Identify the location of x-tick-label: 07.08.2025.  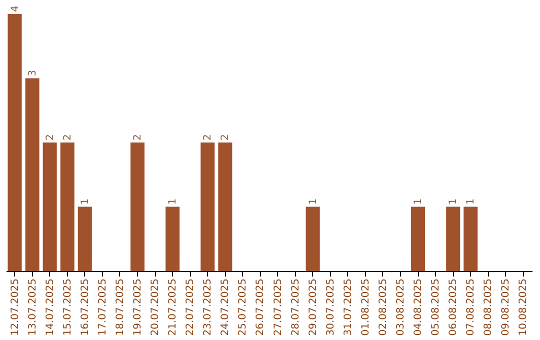
(471, 307).